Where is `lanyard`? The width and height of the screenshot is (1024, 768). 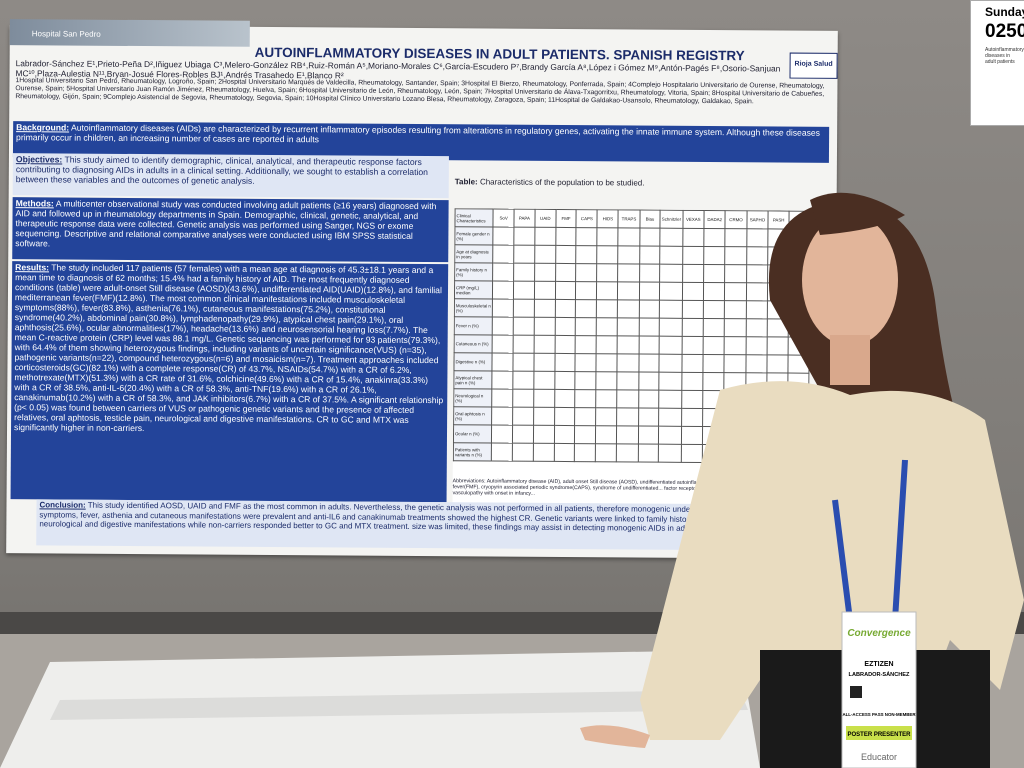
lanyard is located at coordinates (870, 540).